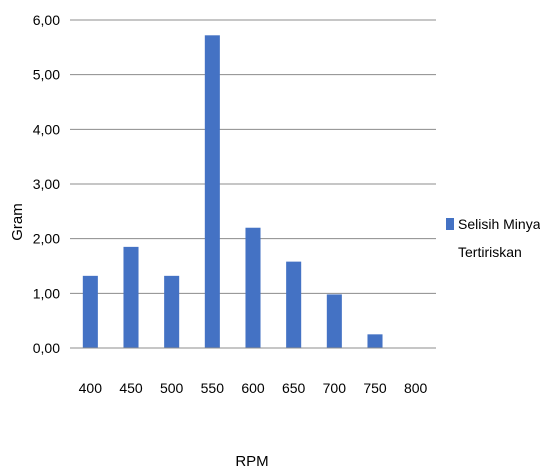 The image size is (540, 475). I want to click on x-tick-labels: 400 450 500 550 600 650 700 750 800, so click(253, 388).